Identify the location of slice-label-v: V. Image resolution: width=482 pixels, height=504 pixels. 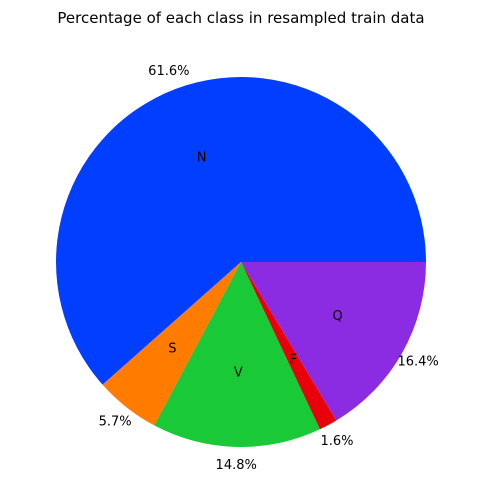
(238, 372).